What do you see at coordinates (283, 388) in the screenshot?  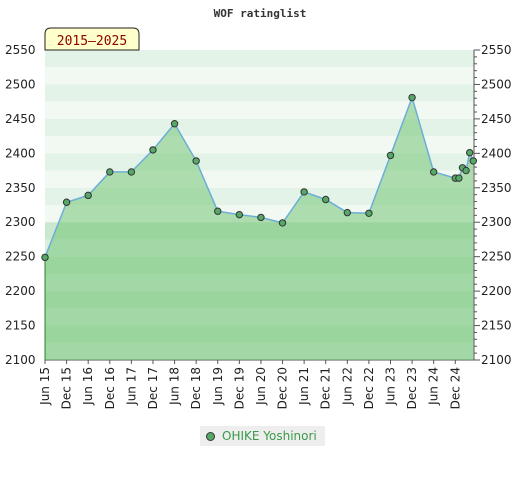 I see `x-tick-label: Dec 20` at bounding box center [283, 388].